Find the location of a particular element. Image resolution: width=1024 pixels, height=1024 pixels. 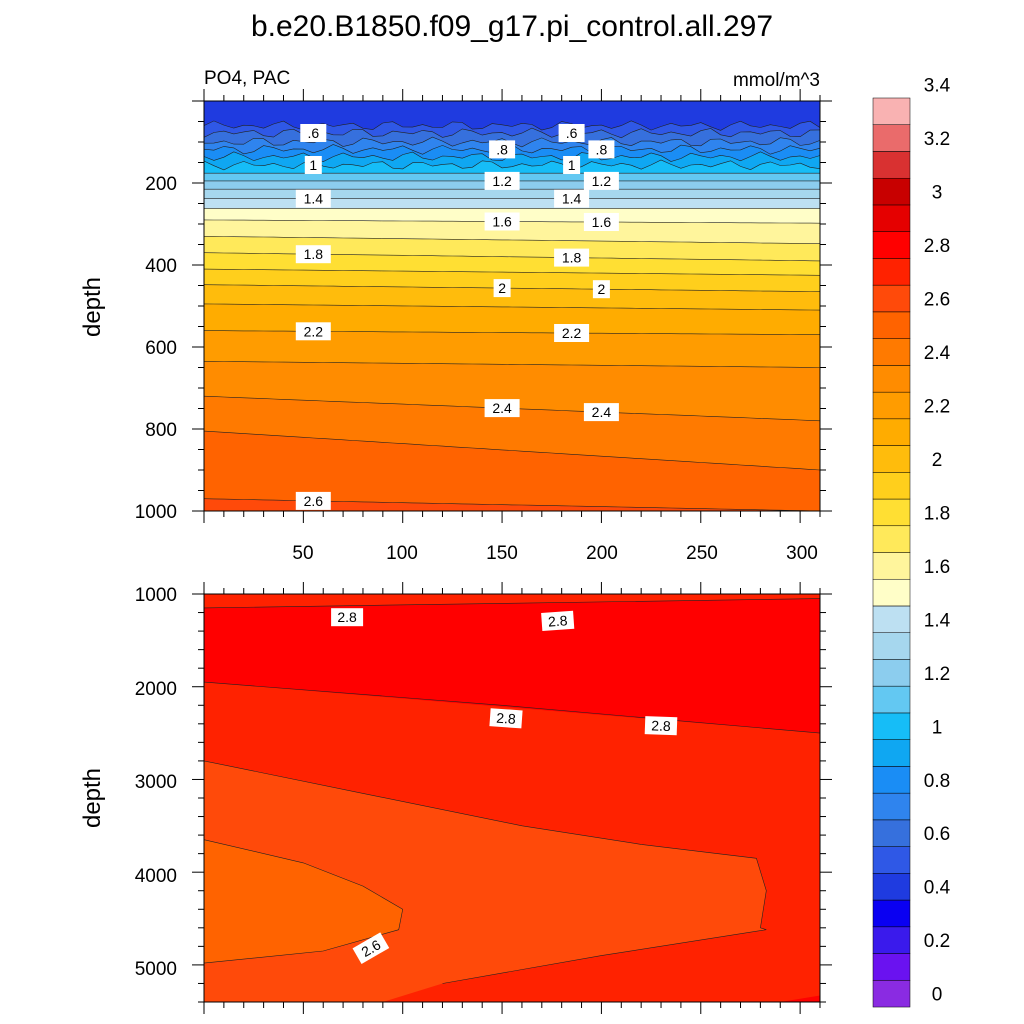

contour-label: 1 is located at coordinates (313, 165).